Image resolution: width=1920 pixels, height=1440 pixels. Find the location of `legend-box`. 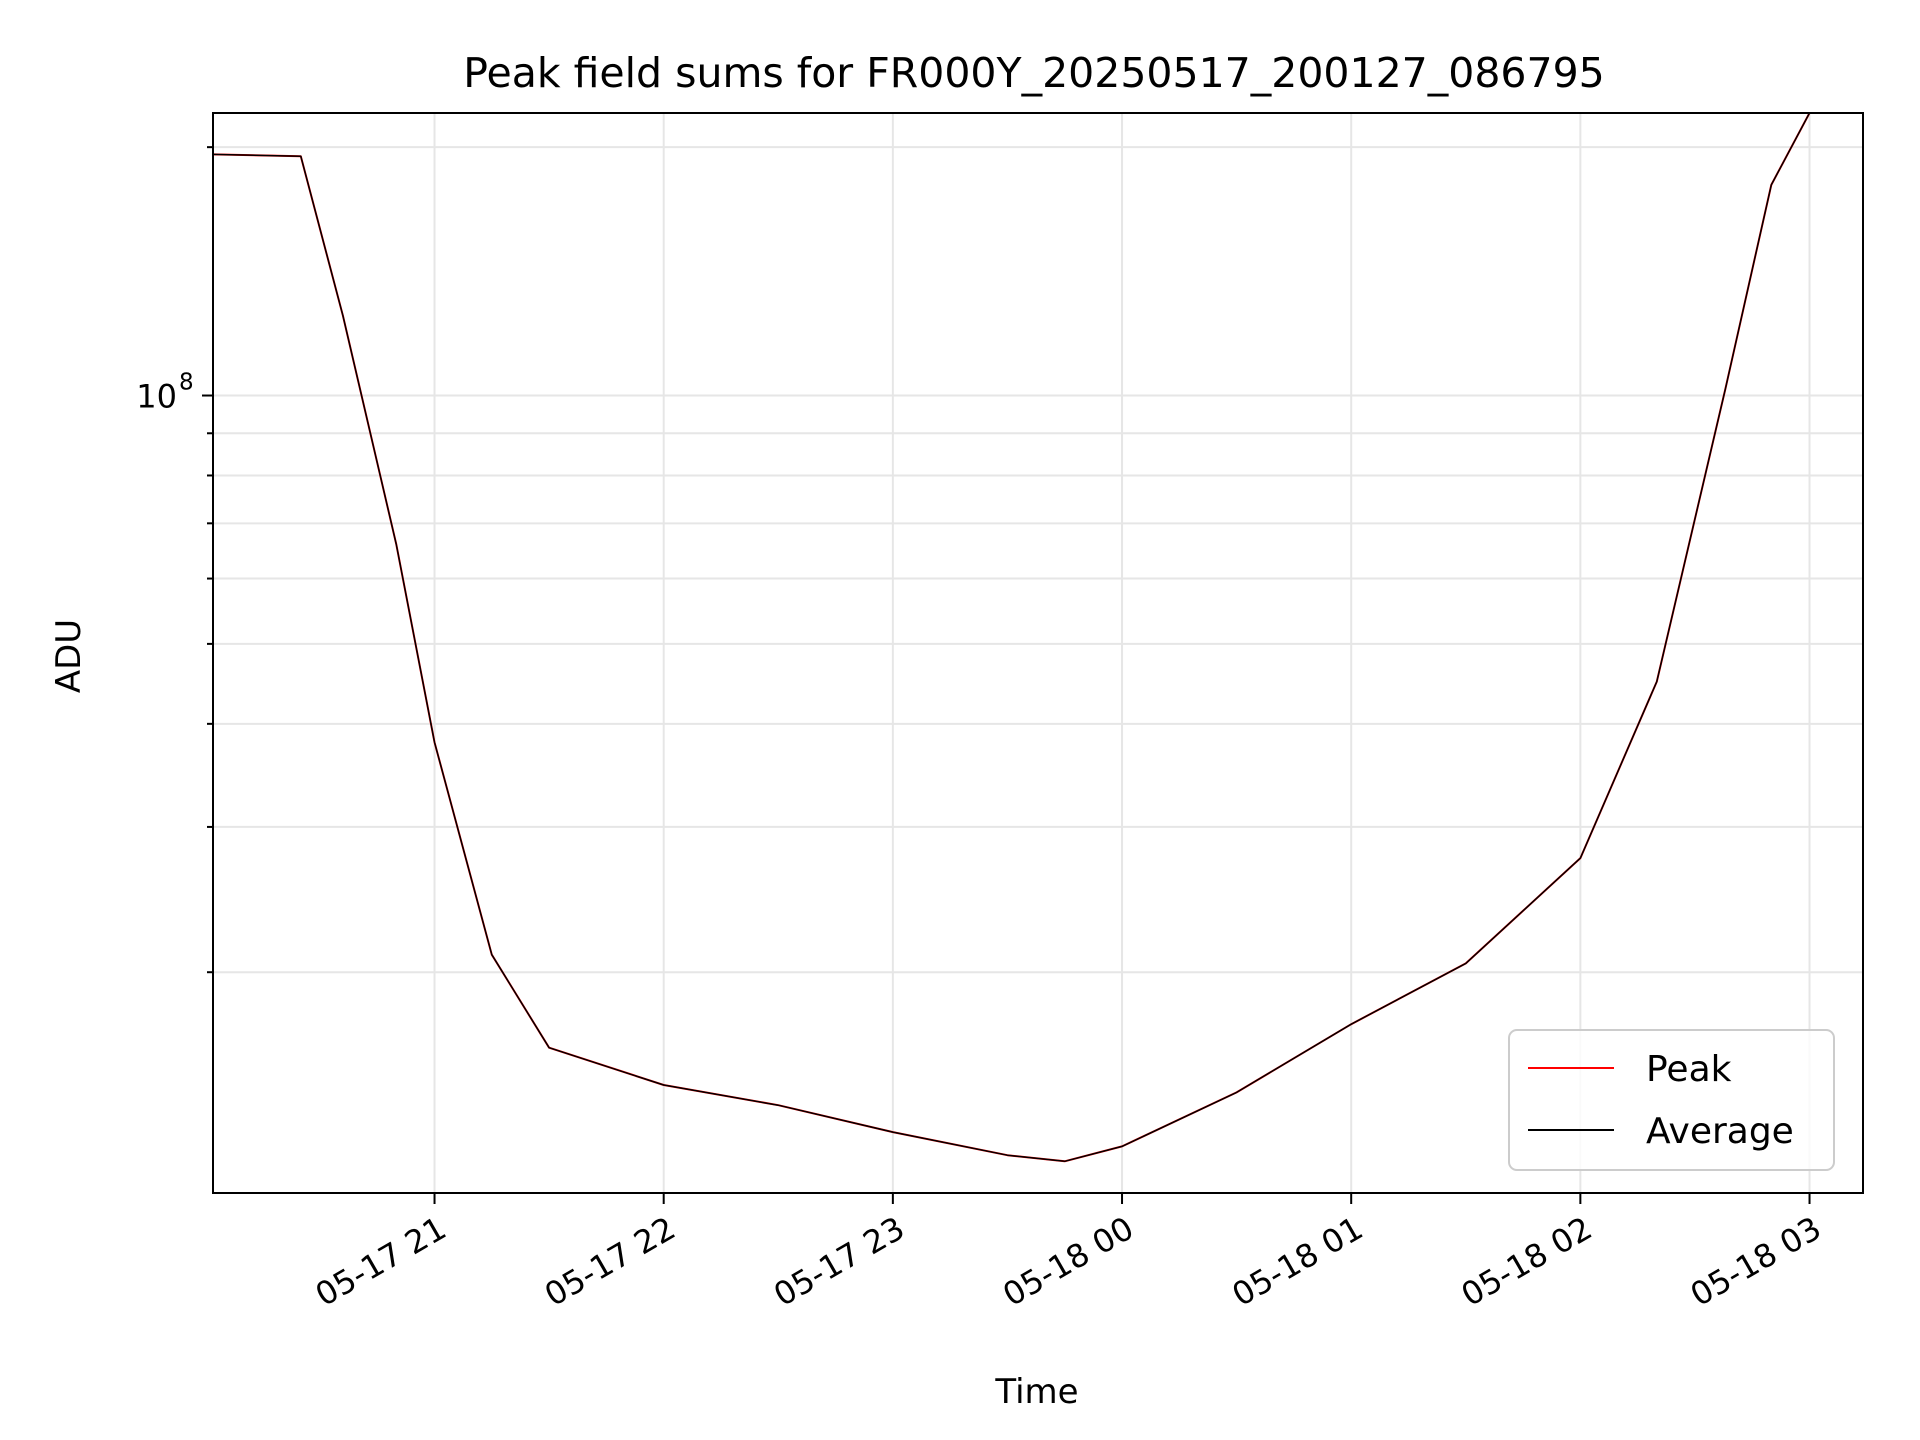

legend-box is located at coordinates (1671, 1100).